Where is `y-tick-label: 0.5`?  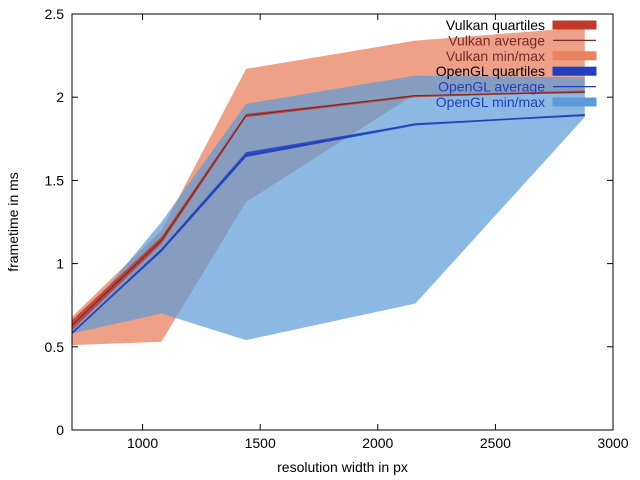
y-tick-label: 0.5 is located at coordinates (55, 347).